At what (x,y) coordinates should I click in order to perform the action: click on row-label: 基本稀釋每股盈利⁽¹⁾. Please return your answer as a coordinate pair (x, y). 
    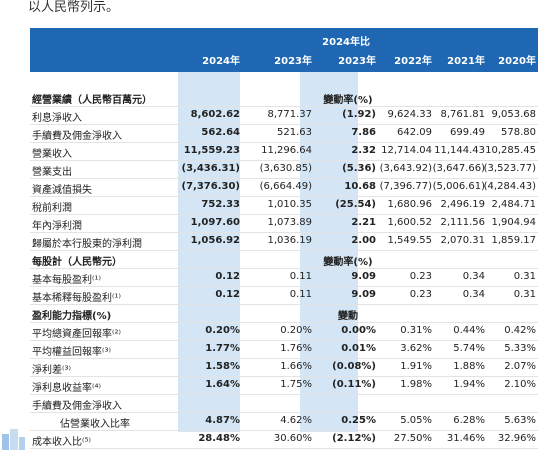
    Looking at the image, I should click on (76, 298).